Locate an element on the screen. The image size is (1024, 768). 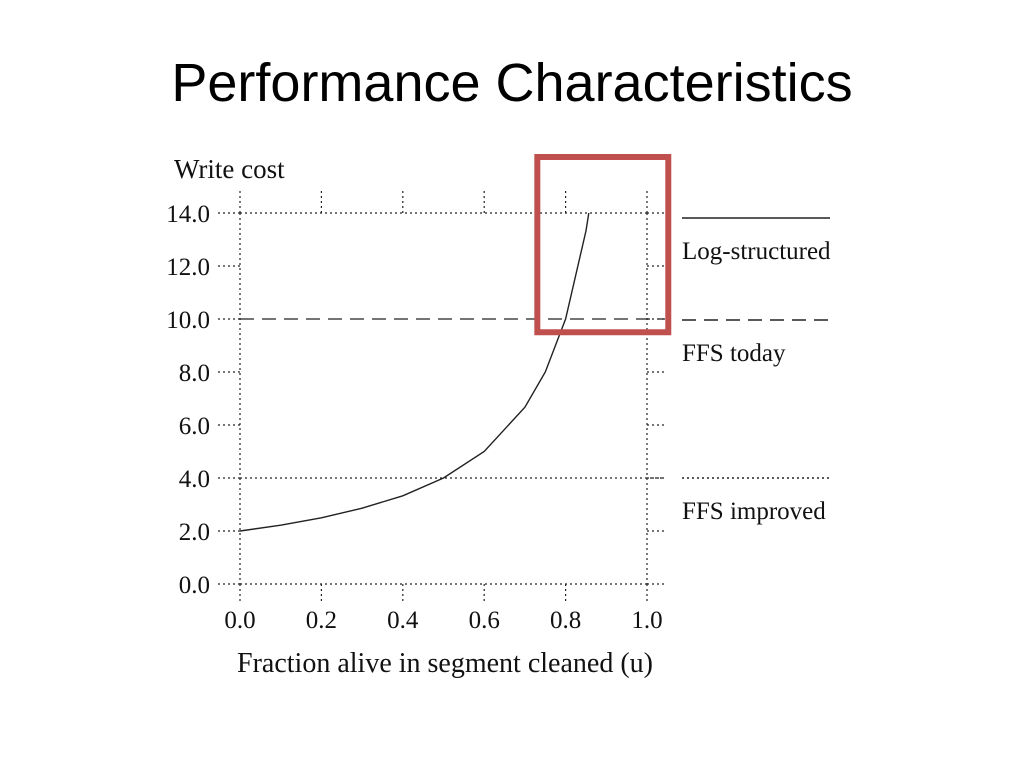
y-tick-labels: 0.0 2.0 4.0 6.0 8.0 10.0 12.0 14.0 is located at coordinates (188, 400).